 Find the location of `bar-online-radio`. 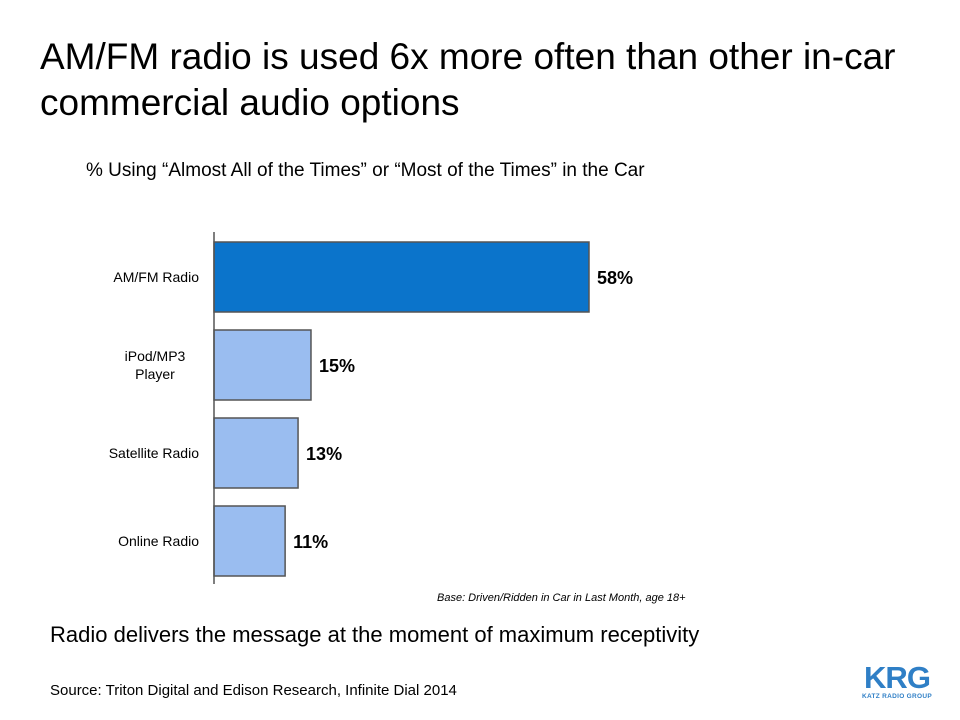

bar-online-radio is located at coordinates (249, 541).